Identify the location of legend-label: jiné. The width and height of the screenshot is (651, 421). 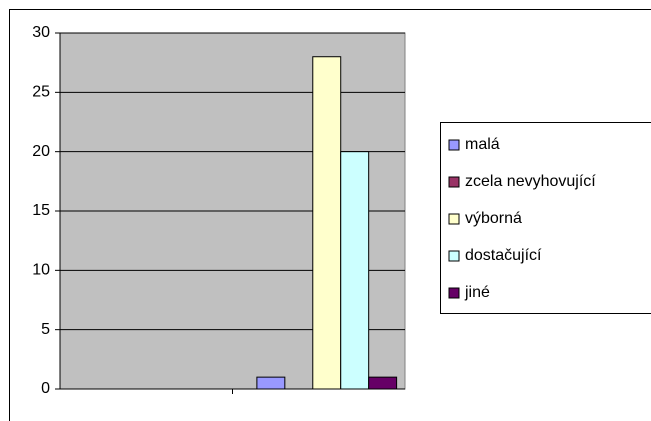
(477, 292).